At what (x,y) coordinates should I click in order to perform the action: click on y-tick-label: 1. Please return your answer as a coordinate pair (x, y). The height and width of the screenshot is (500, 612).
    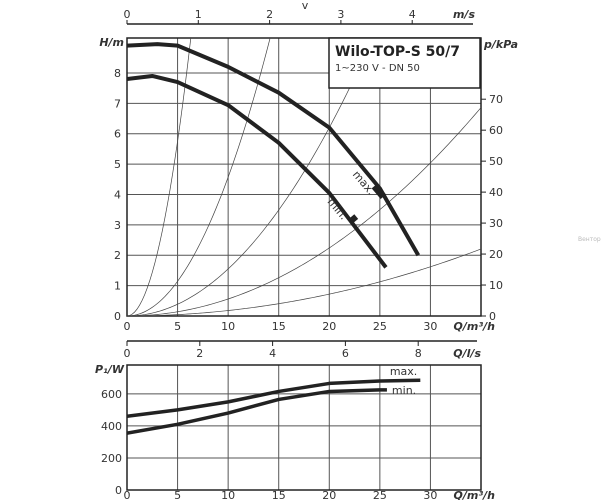
    Looking at the image, I should click on (117, 286).